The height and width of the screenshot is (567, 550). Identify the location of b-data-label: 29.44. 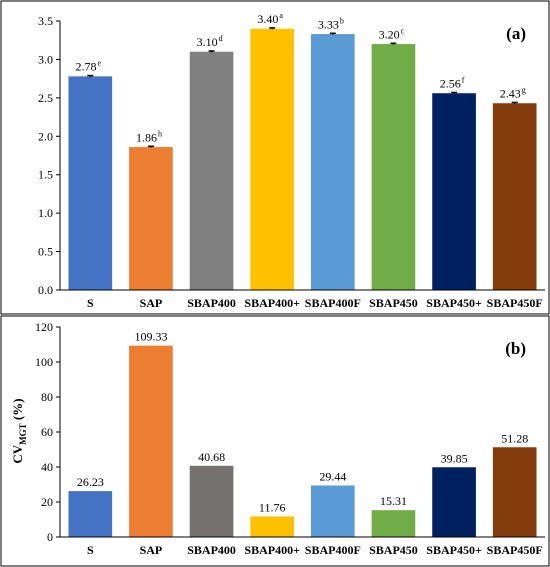
(332, 476).